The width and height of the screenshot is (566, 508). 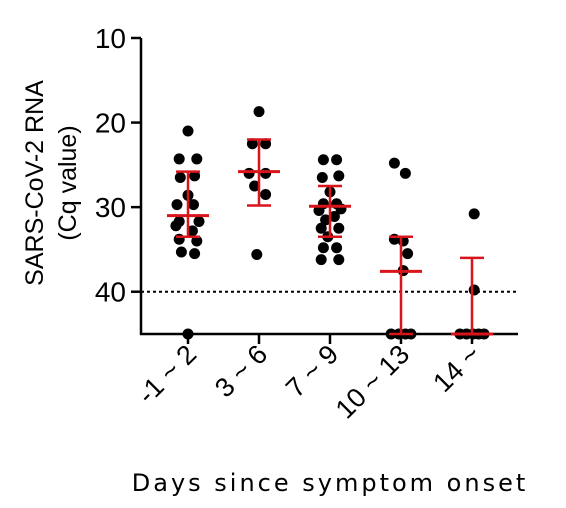 I want to click on x-tick-label: 3 ~ 6, so click(x=241, y=371).